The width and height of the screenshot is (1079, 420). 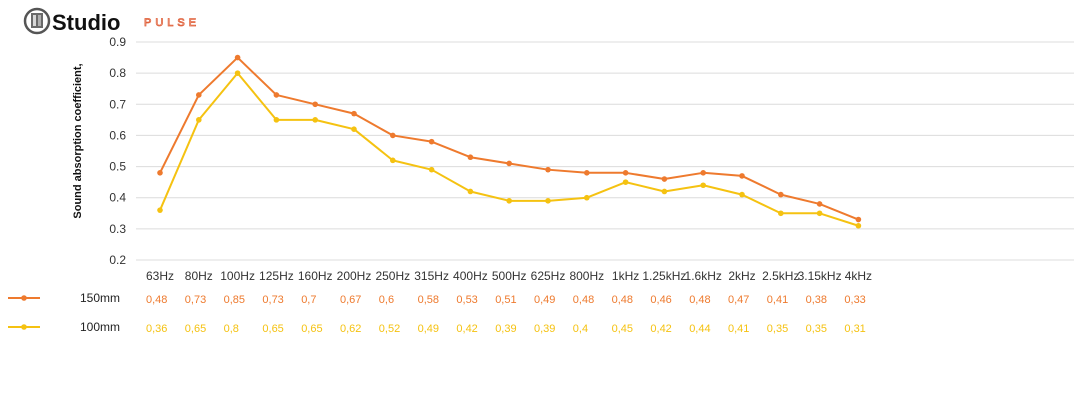 What do you see at coordinates (741, 276) in the screenshot?
I see `x-tick-label: 2kHz` at bounding box center [741, 276].